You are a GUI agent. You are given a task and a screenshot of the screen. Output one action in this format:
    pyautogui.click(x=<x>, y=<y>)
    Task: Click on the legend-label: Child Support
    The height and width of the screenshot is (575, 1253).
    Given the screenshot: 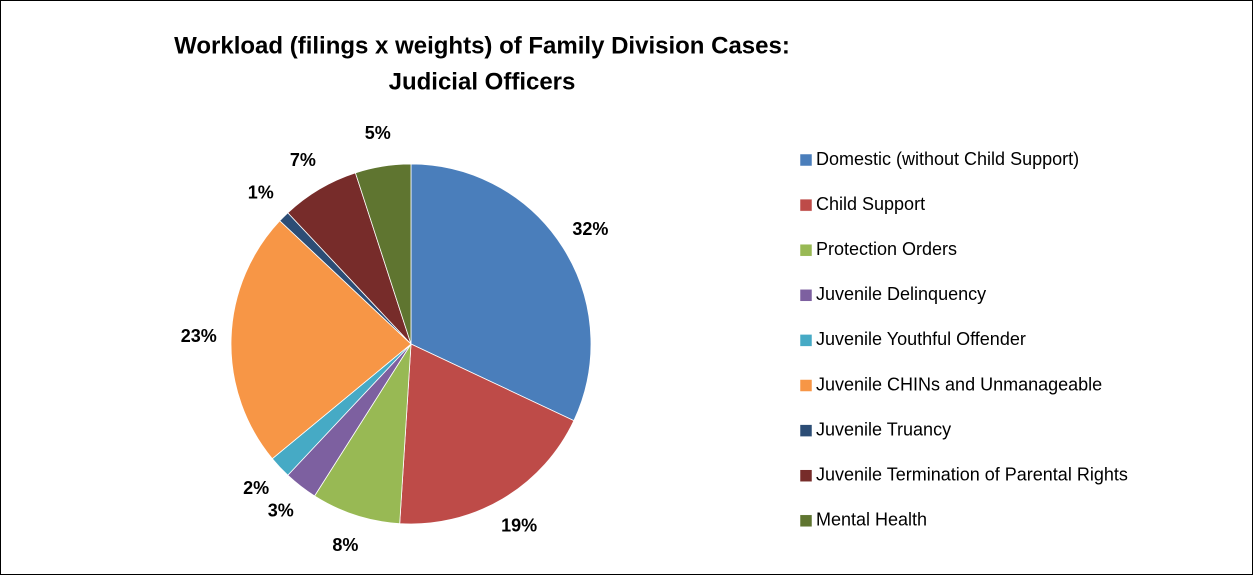 What is the action you would take?
    pyautogui.click(x=870, y=204)
    